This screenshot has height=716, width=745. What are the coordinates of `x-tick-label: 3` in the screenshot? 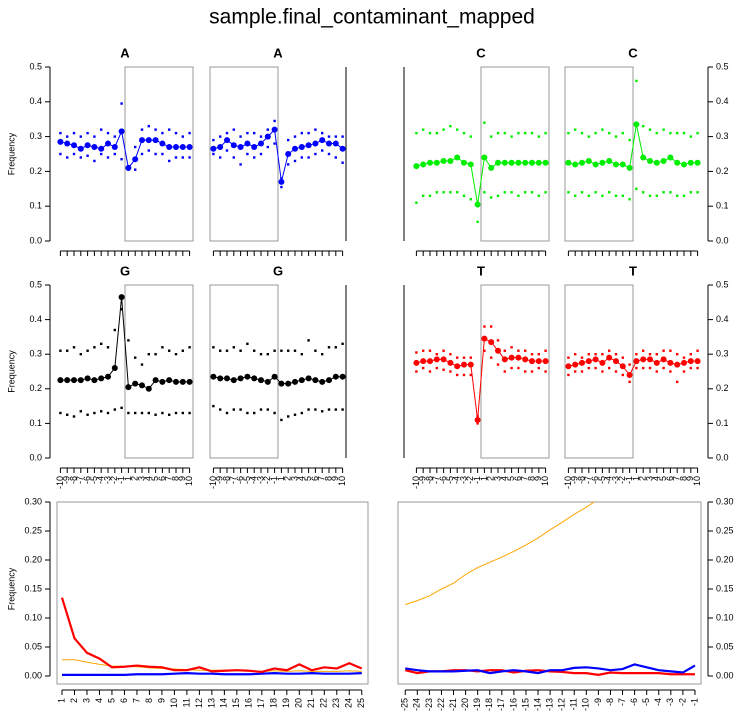 It's located at (294, 478).